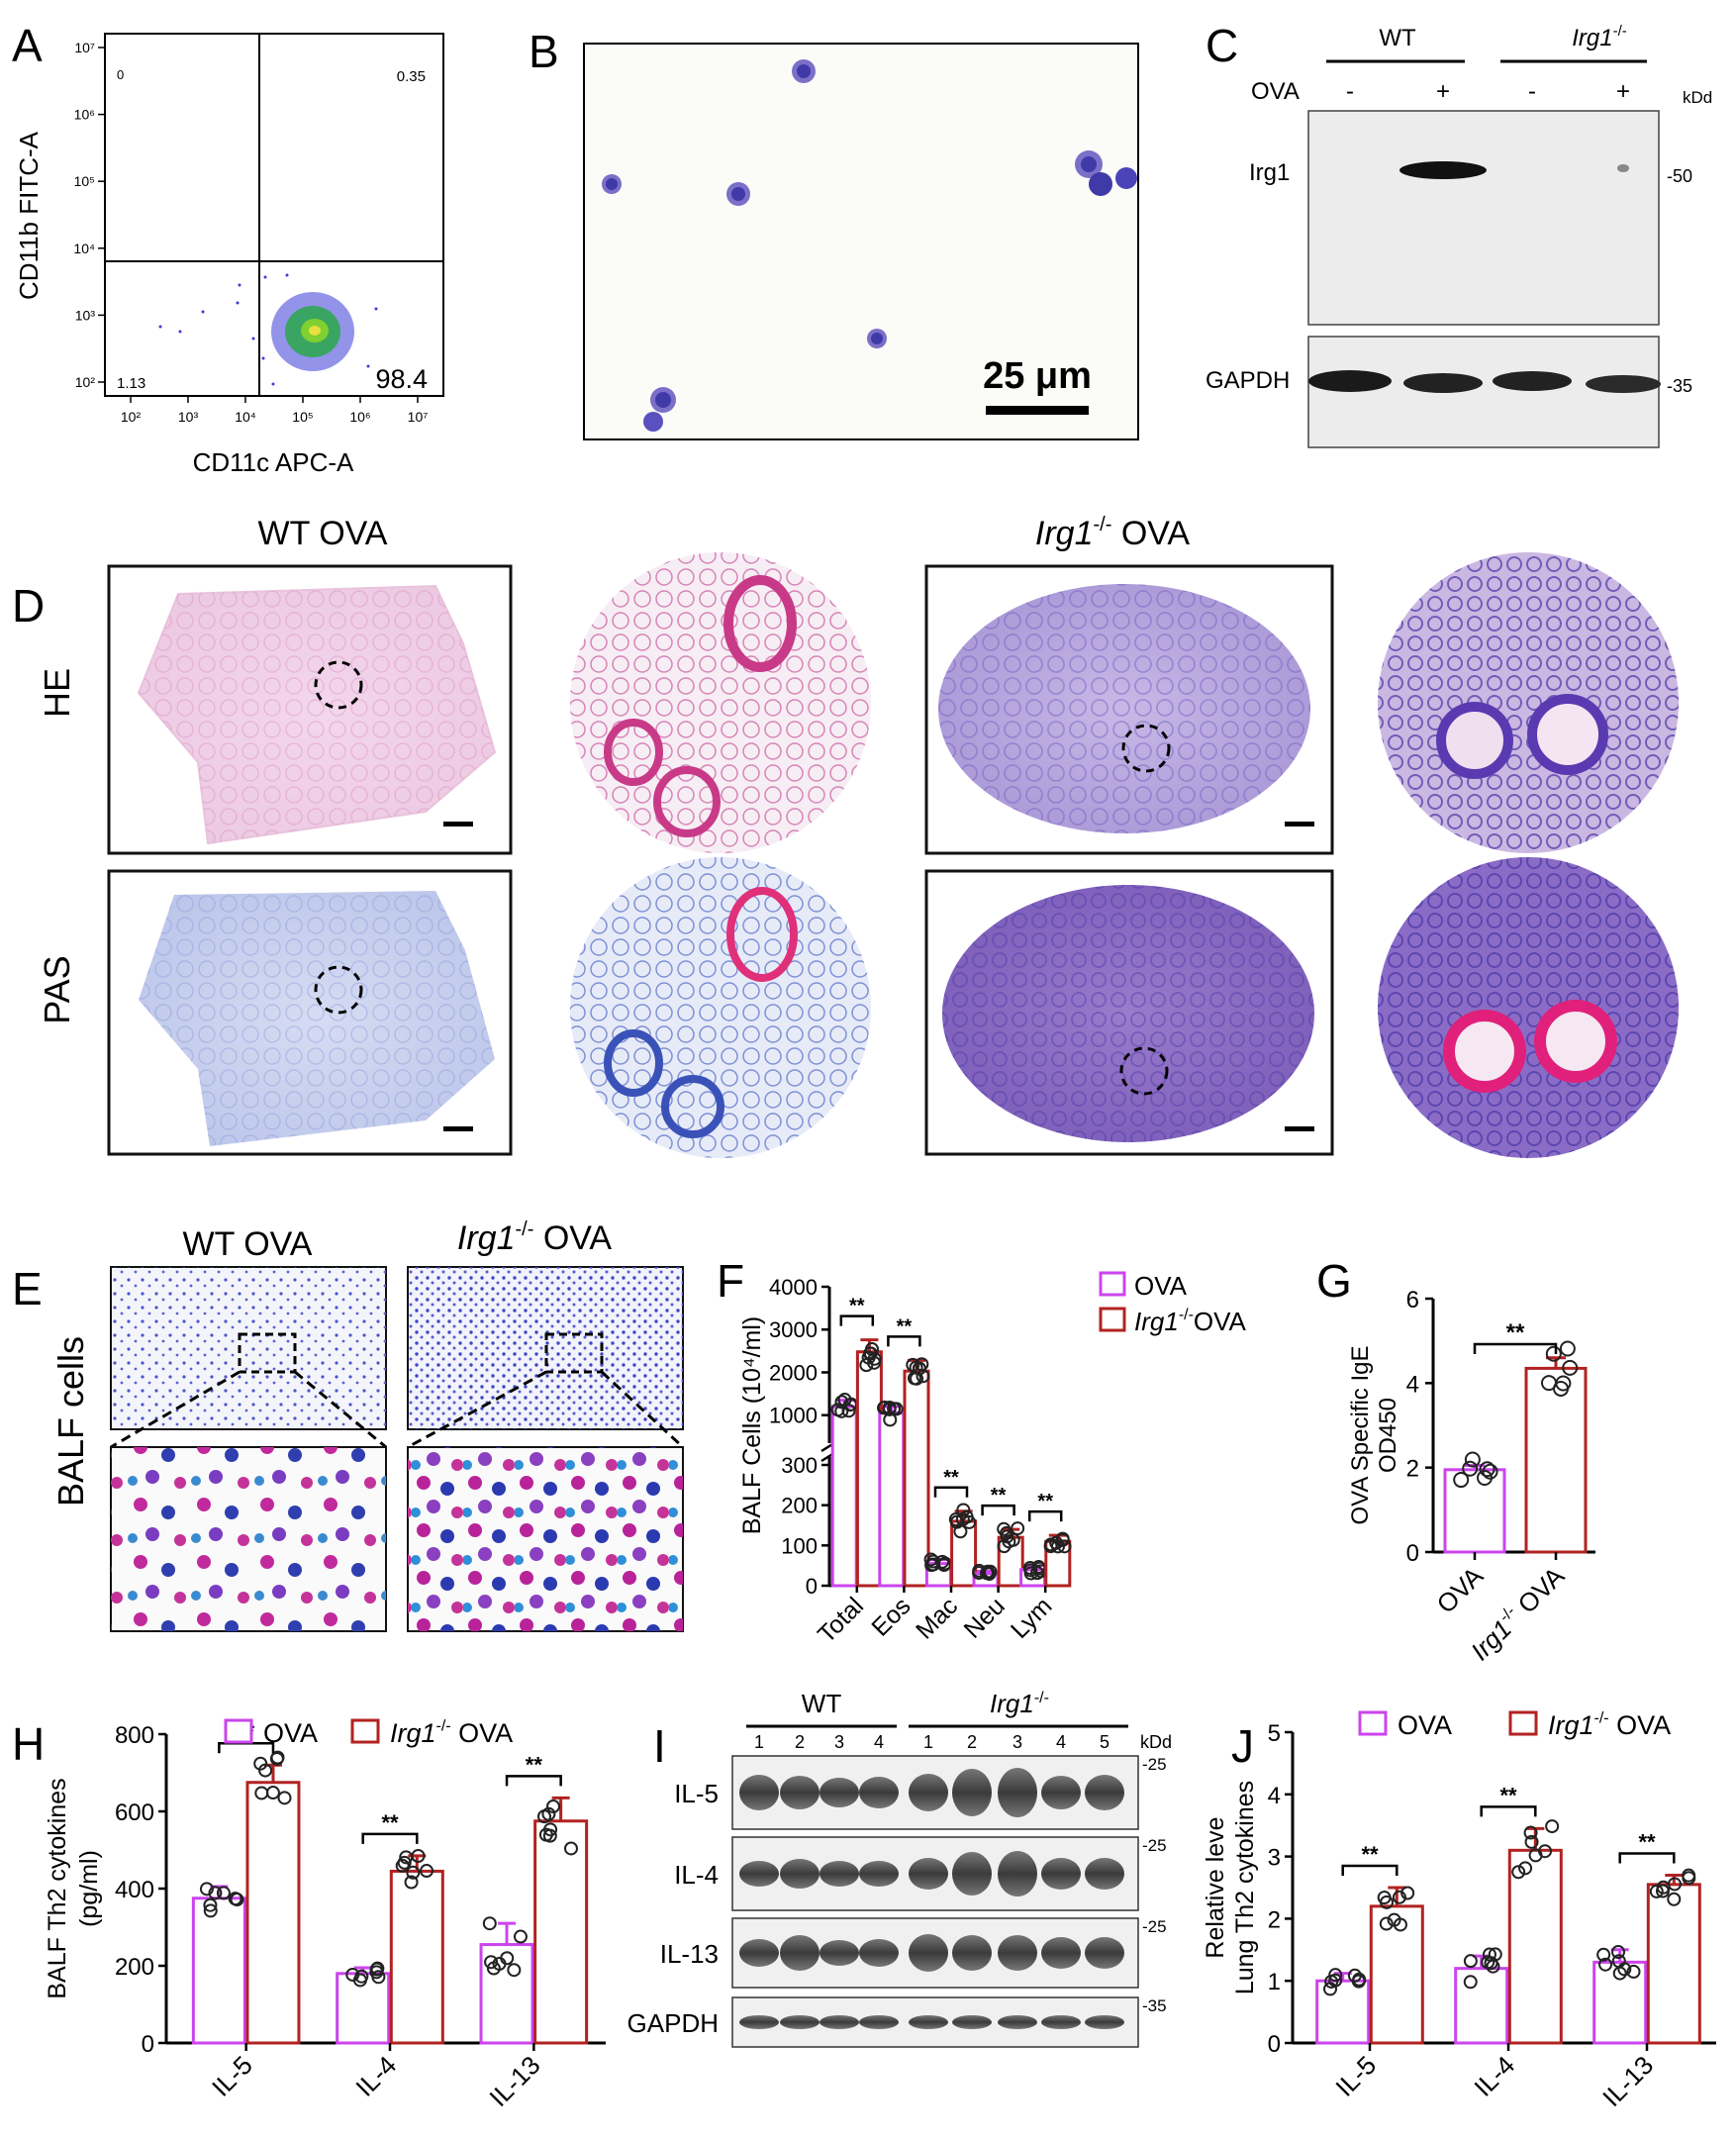 This screenshot has height=2140, width=1736. I want to click on legend-swatch, so click(1112, 1284).